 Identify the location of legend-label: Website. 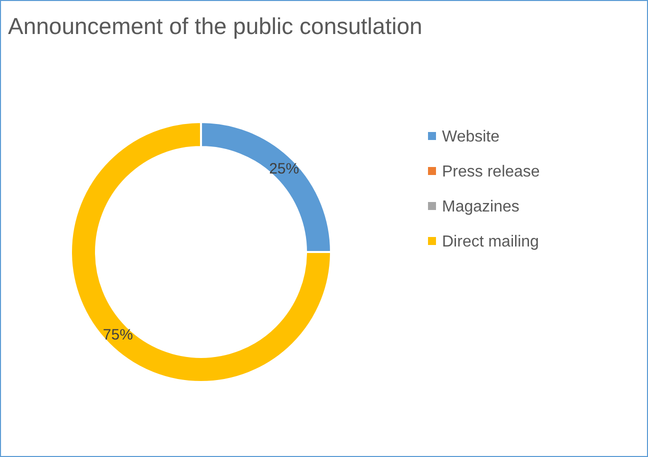
(471, 137).